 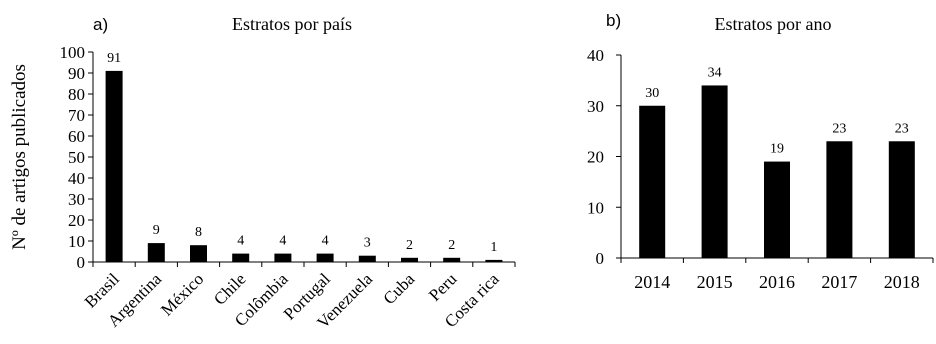 What do you see at coordinates (76, 115) in the screenshot?
I see `panel-a-y-tick-label: 70` at bounding box center [76, 115].